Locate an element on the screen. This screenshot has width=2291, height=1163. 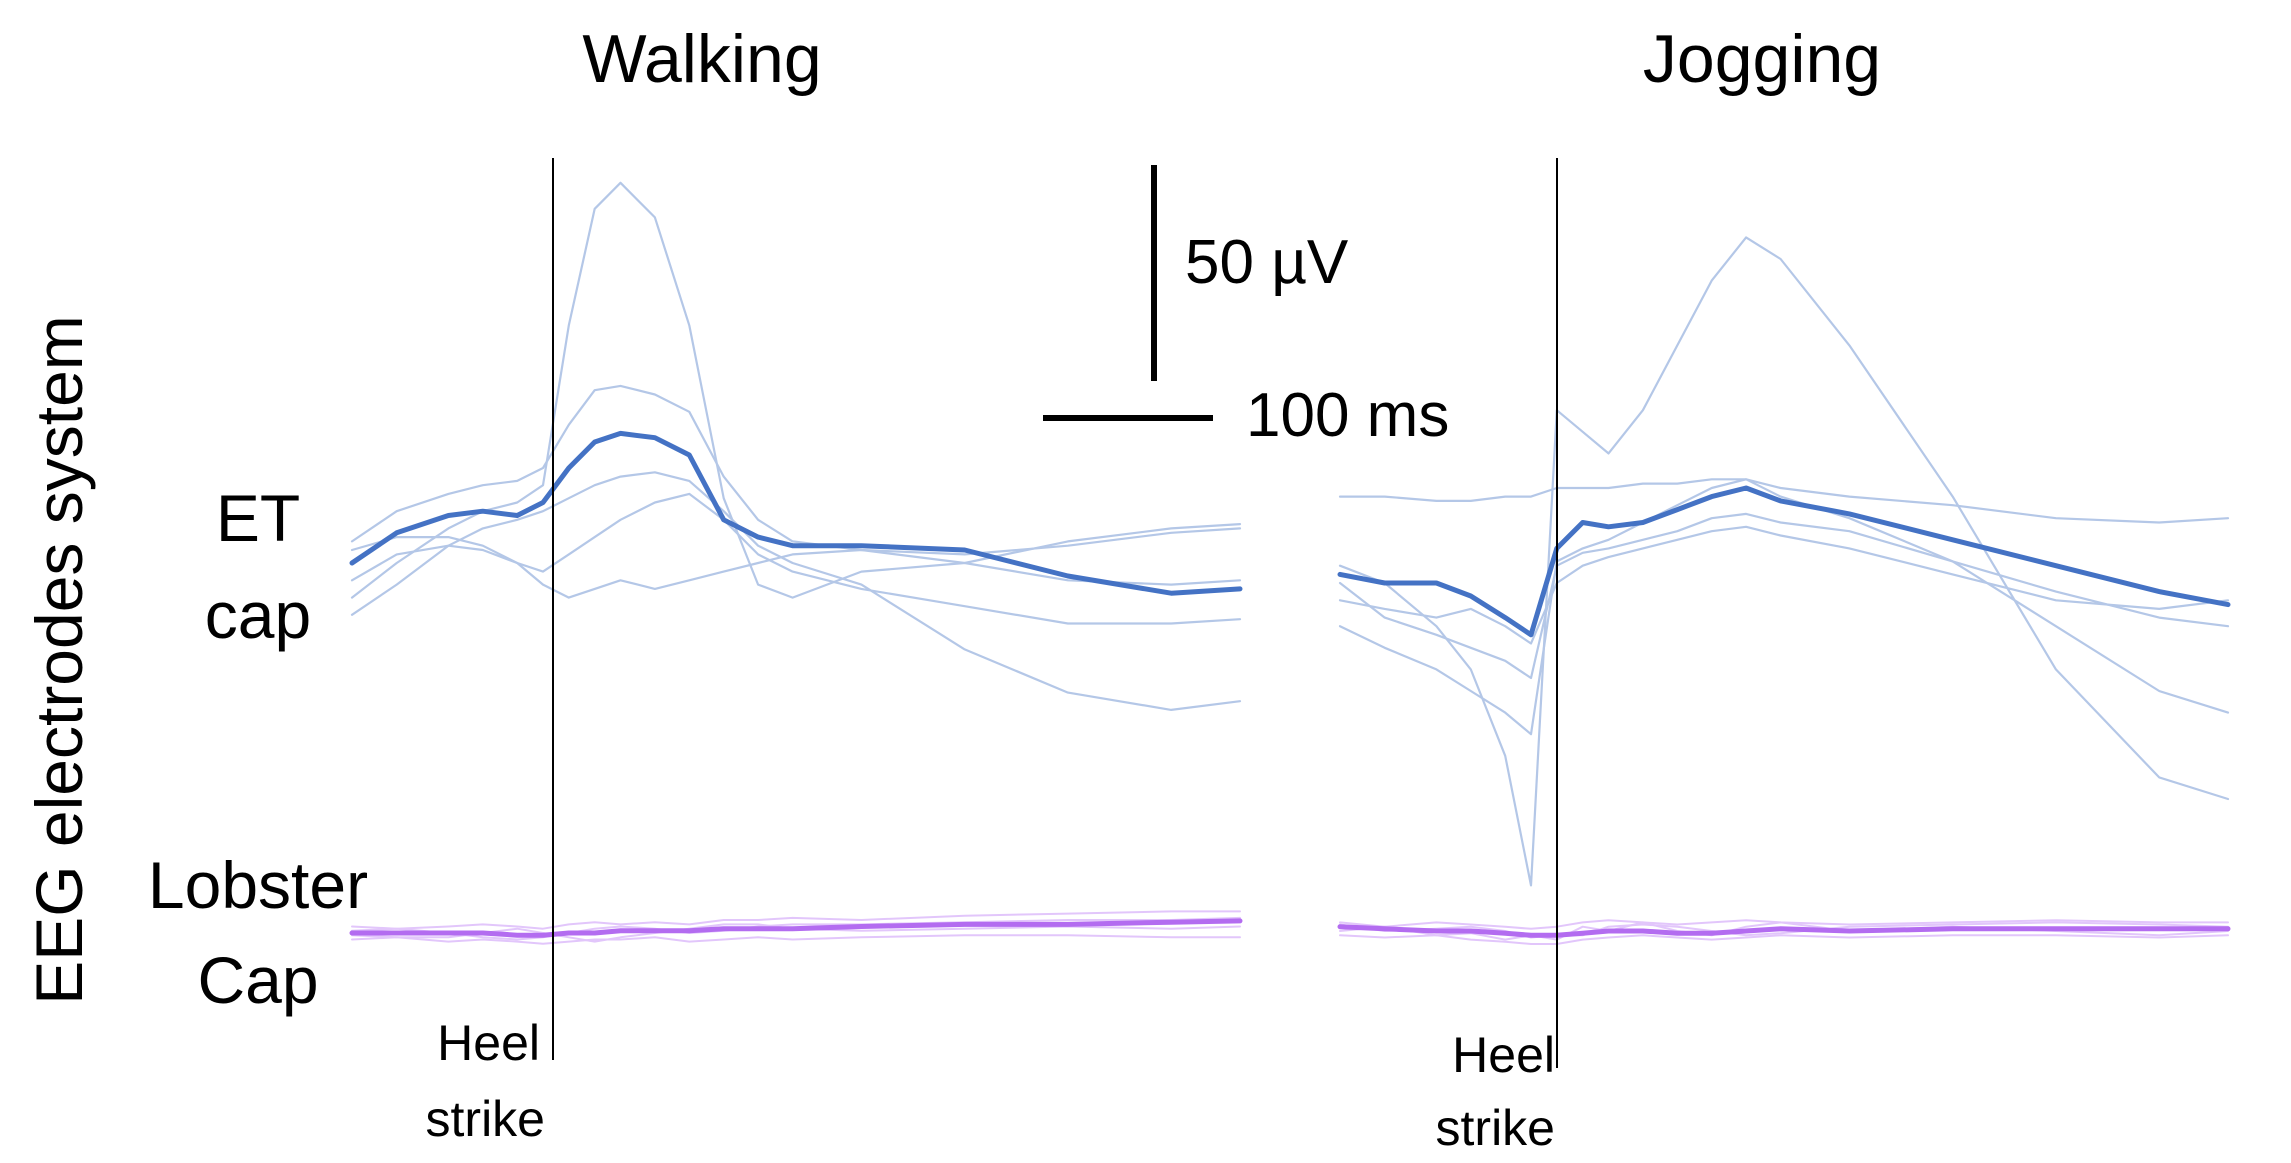
heel-label-walking-line2: strike is located at coordinates (485, 1119).